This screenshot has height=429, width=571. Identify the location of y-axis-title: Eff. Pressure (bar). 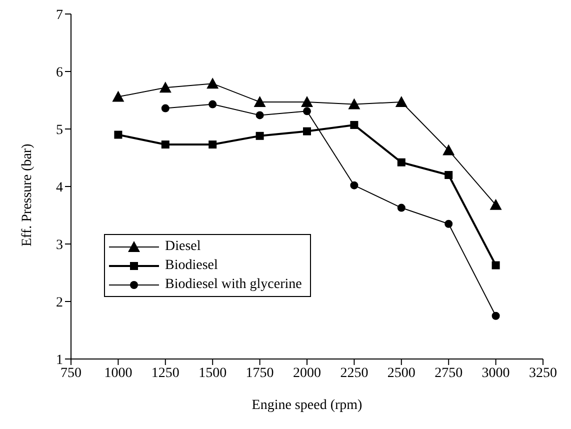
(27, 194).